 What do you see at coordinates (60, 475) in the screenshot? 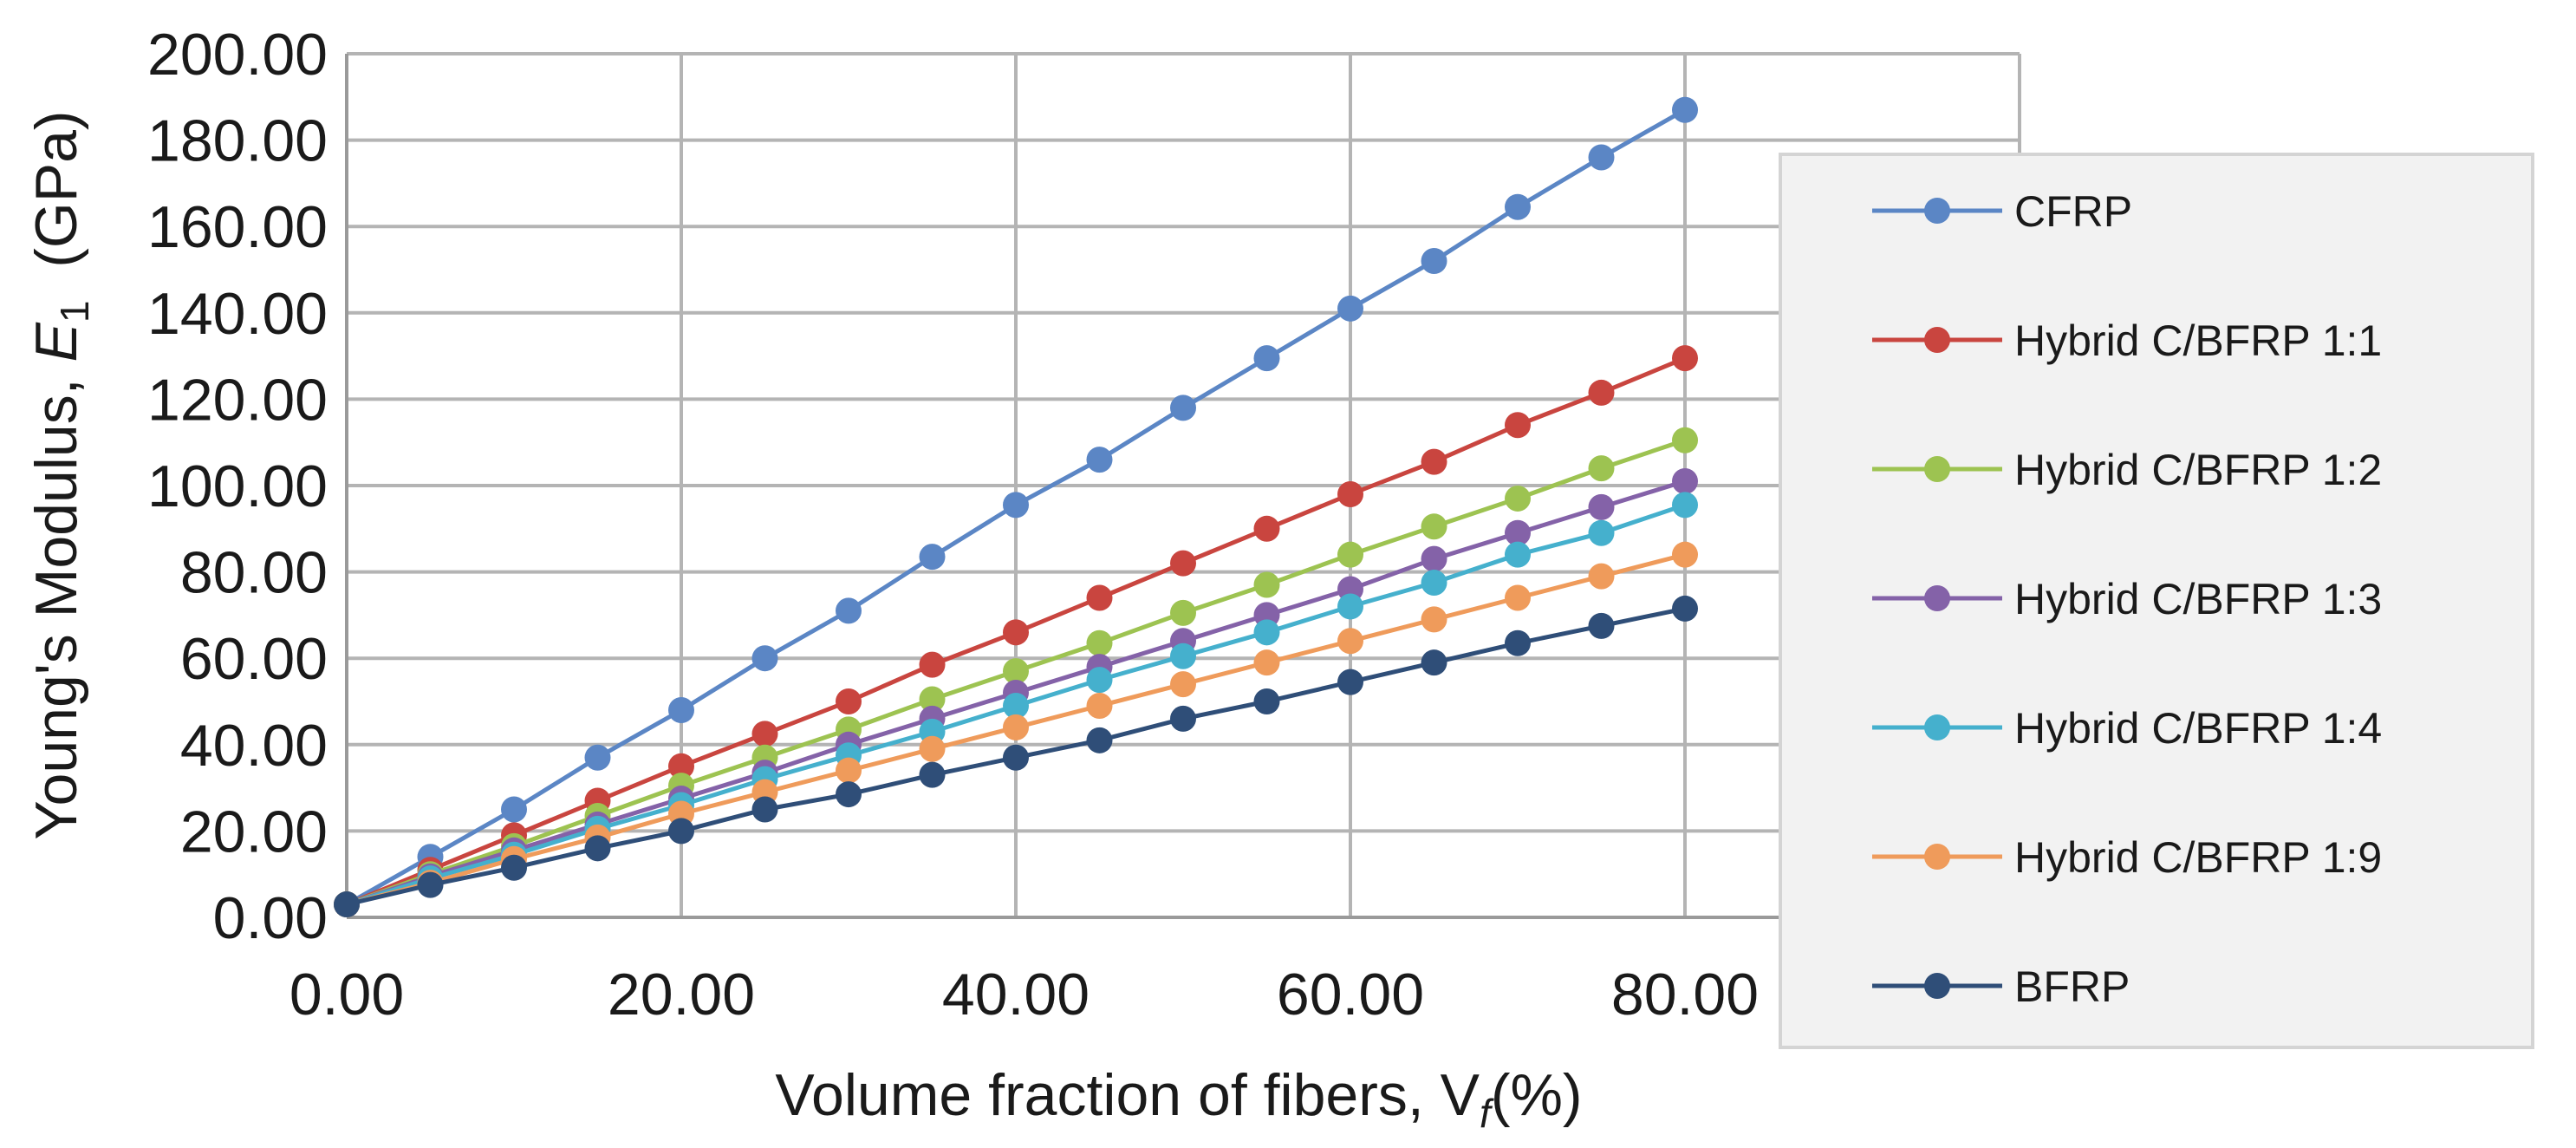
I see `y-axis-title: Young's Modulus, E1 (GPa)` at bounding box center [60, 475].